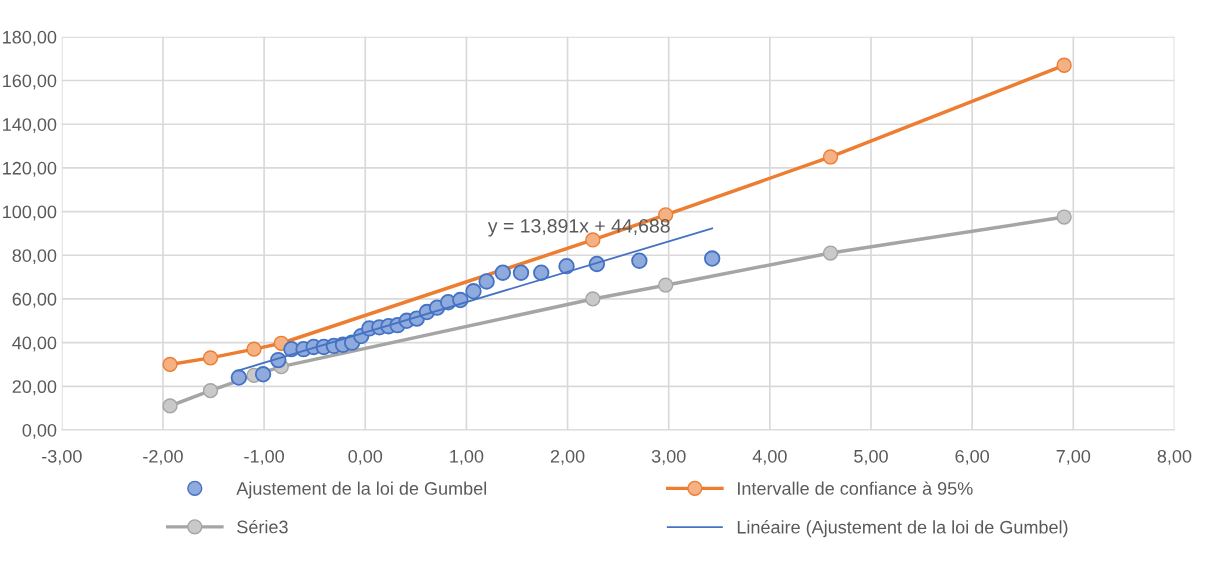 The image size is (1212, 585). What do you see at coordinates (769, 457) in the screenshot?
I see `x-tick-label: 4,00` at bounding box center [769, 457].